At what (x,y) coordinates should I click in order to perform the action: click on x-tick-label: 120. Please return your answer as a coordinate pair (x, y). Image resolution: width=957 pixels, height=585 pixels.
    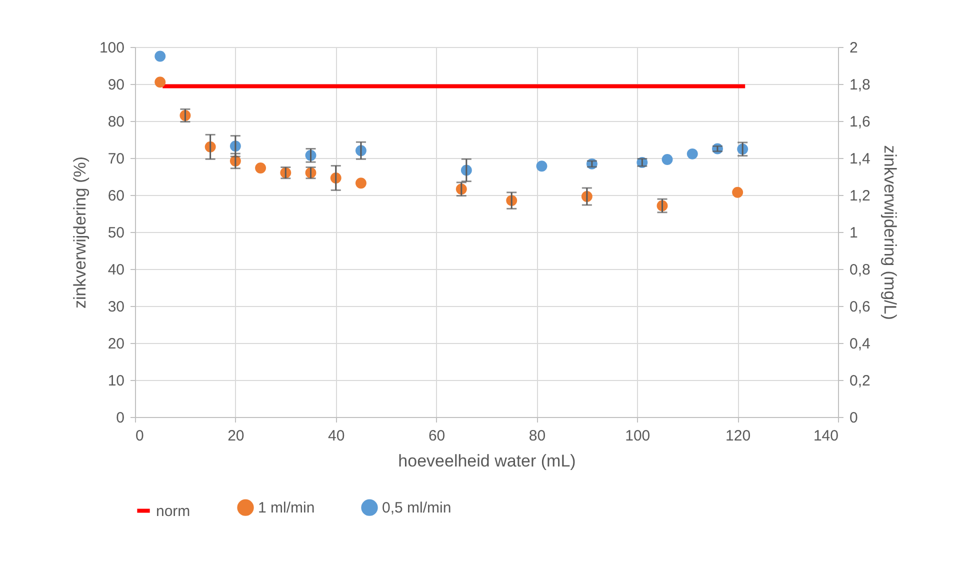
    Looking at the image, I should click on (738, 436).